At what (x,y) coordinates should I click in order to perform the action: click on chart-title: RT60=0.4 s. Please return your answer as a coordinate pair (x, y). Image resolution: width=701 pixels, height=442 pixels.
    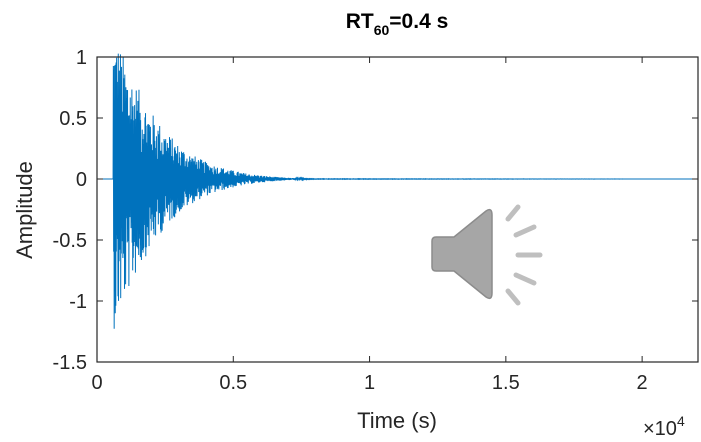
    Looking at the image, I should click on (397, 24).